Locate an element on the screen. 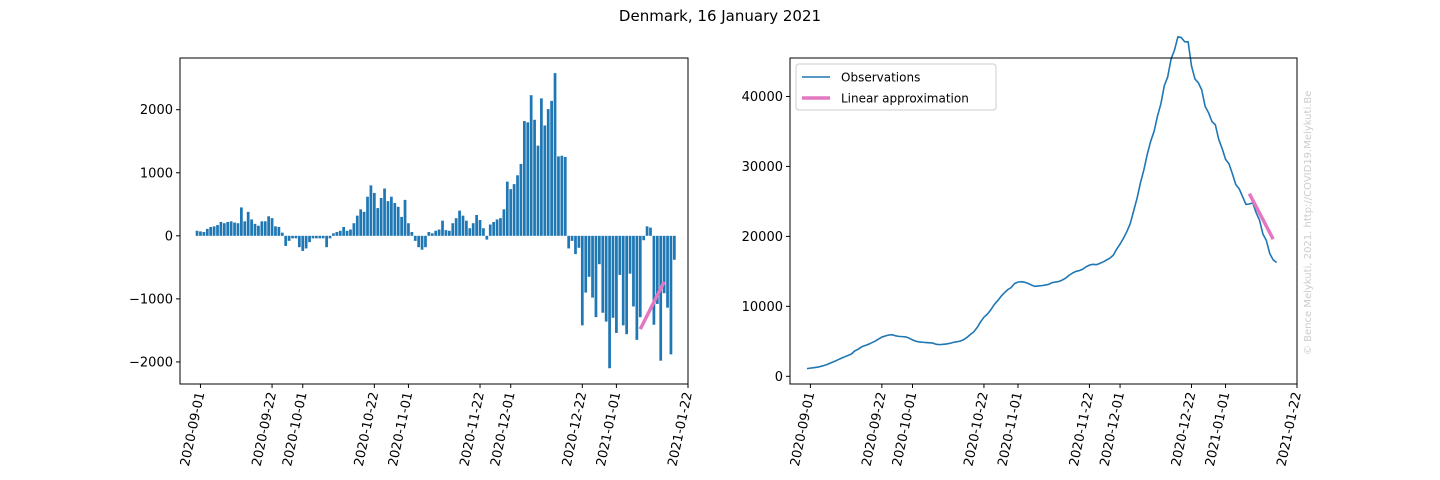 This screenshot has width=1440, height=480. y-tick-label-4: 40000 is located at coordinates (762, 97).